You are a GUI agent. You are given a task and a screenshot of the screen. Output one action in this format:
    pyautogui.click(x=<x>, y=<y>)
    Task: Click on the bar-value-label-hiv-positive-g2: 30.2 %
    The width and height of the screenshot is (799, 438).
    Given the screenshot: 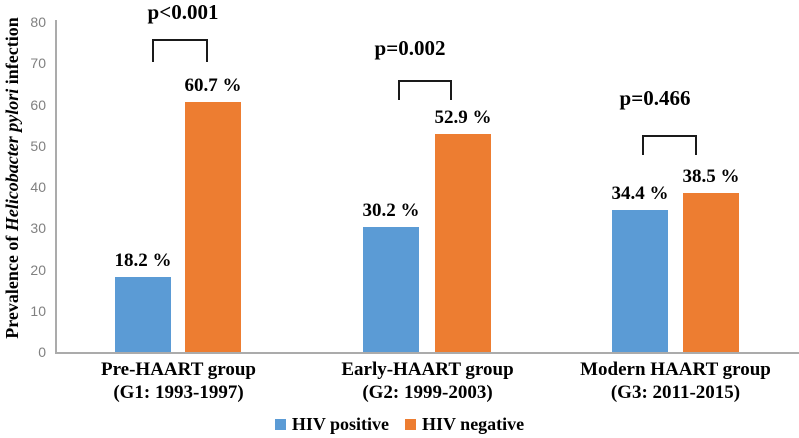 What is the action you would take?
    pyautogui.click(x=391, y=211)
    